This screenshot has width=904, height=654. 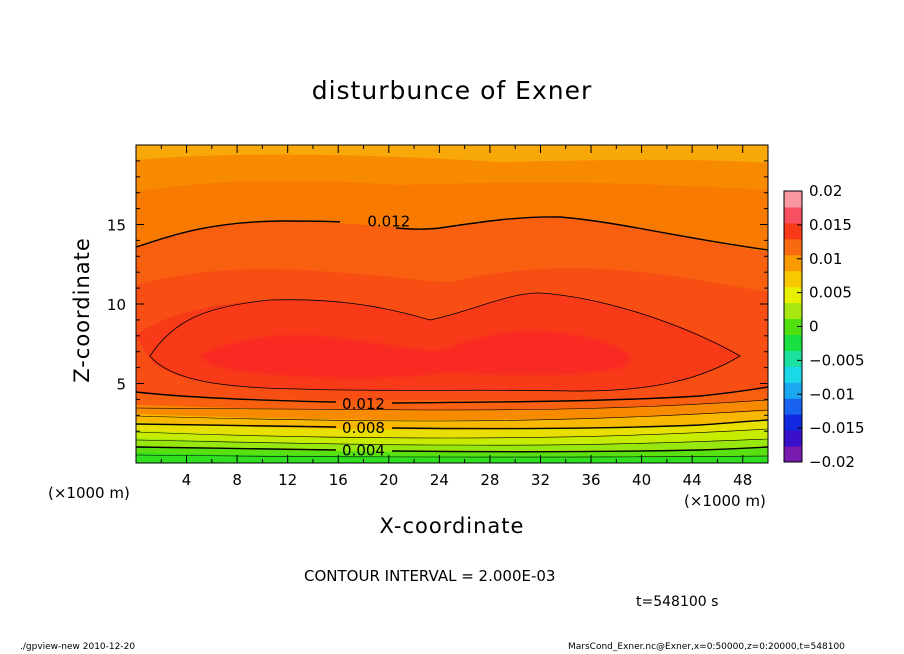 What do you see at coordinates (121, 385) in the screenshot?
I see `y-tick-label: 5` at bounding box center [121, 385].